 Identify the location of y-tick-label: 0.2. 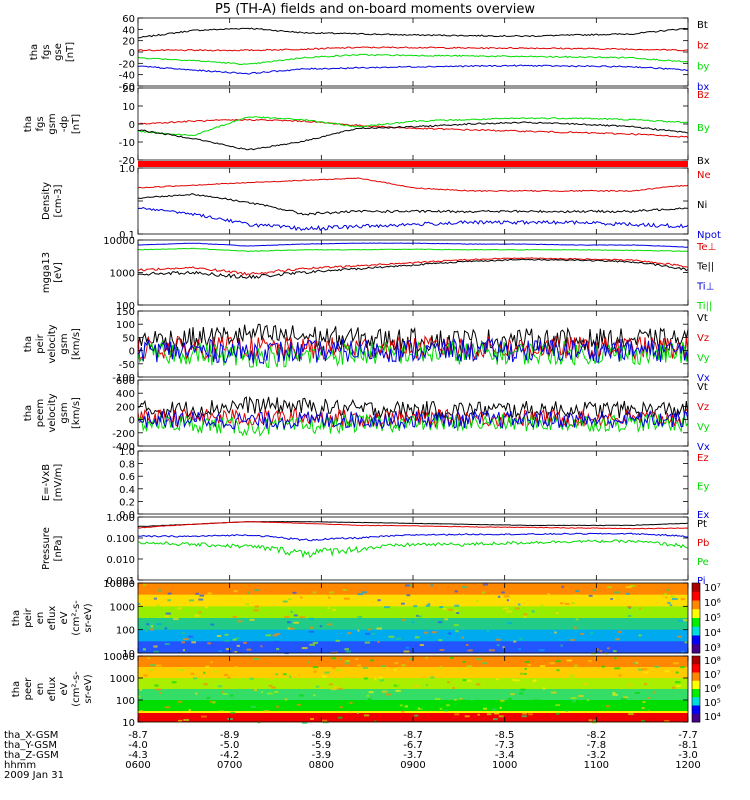
(127, 502).